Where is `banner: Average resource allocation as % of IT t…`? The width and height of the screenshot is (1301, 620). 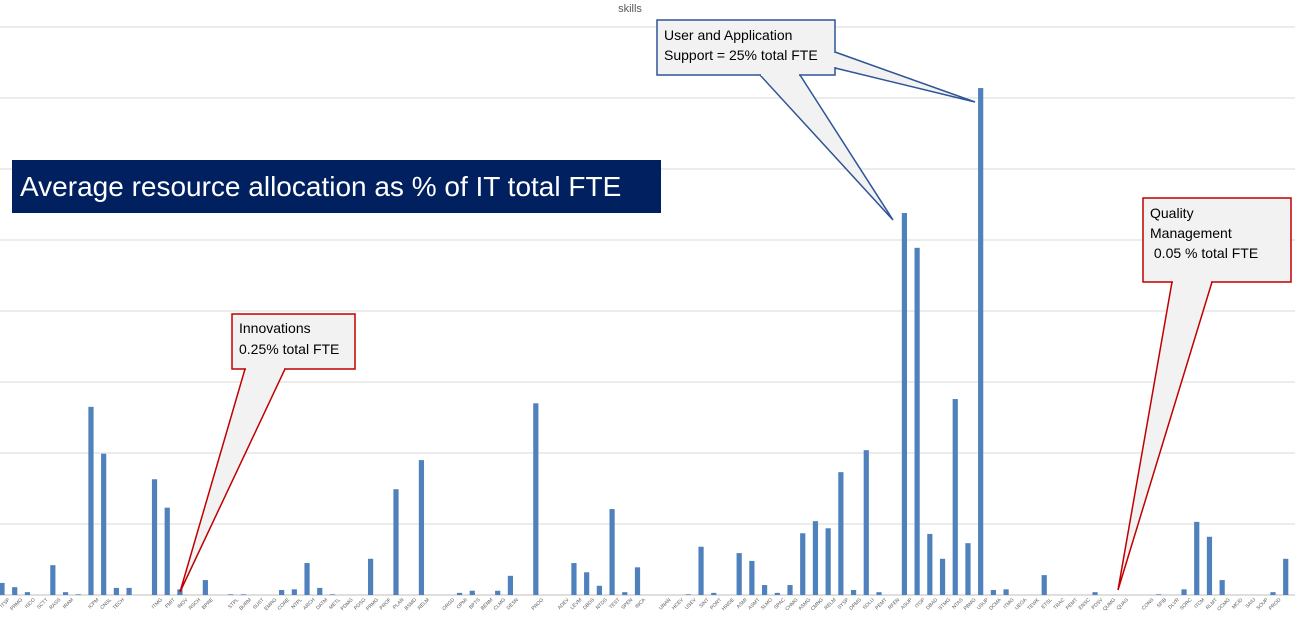
banner: Average resource allocation as % of IT t… is located at coordinates (320, 186).